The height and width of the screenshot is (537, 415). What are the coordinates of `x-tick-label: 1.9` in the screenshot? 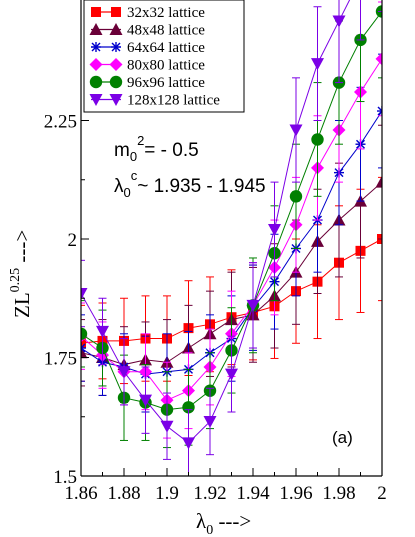 It's located at (167, 493).